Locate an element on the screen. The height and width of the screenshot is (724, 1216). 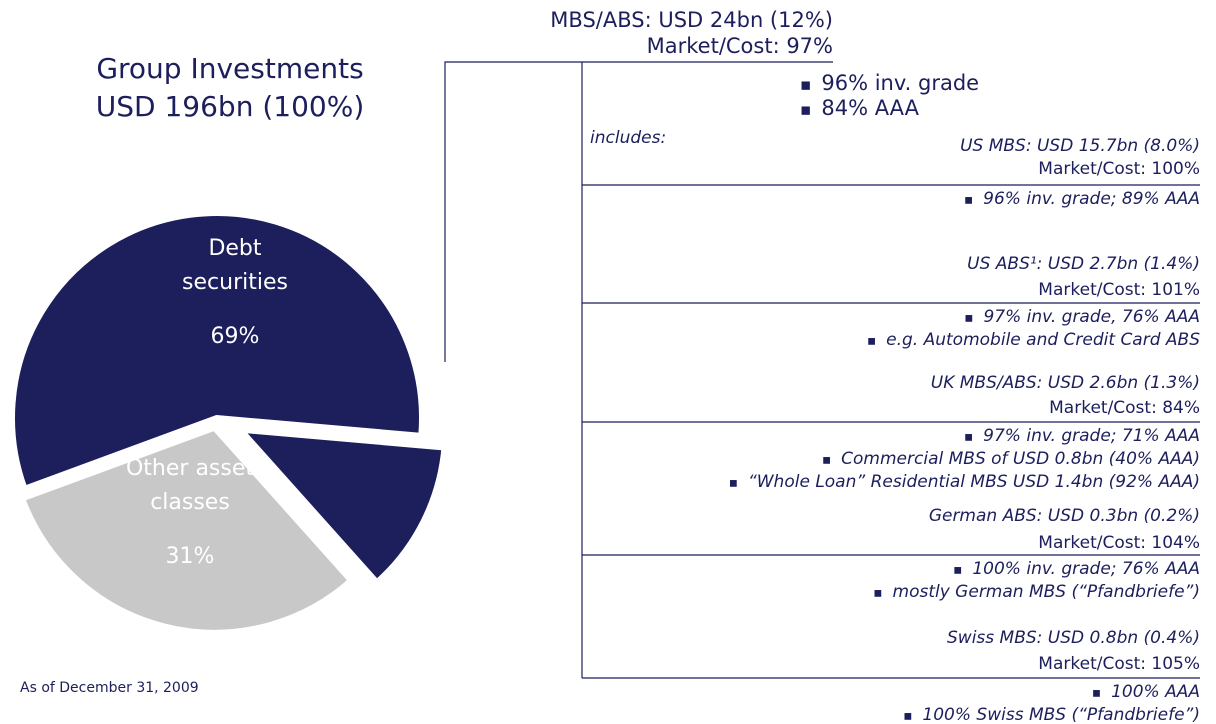
chart-subtitle: USD 196bn (100%) is located at coordinates (230, 106).